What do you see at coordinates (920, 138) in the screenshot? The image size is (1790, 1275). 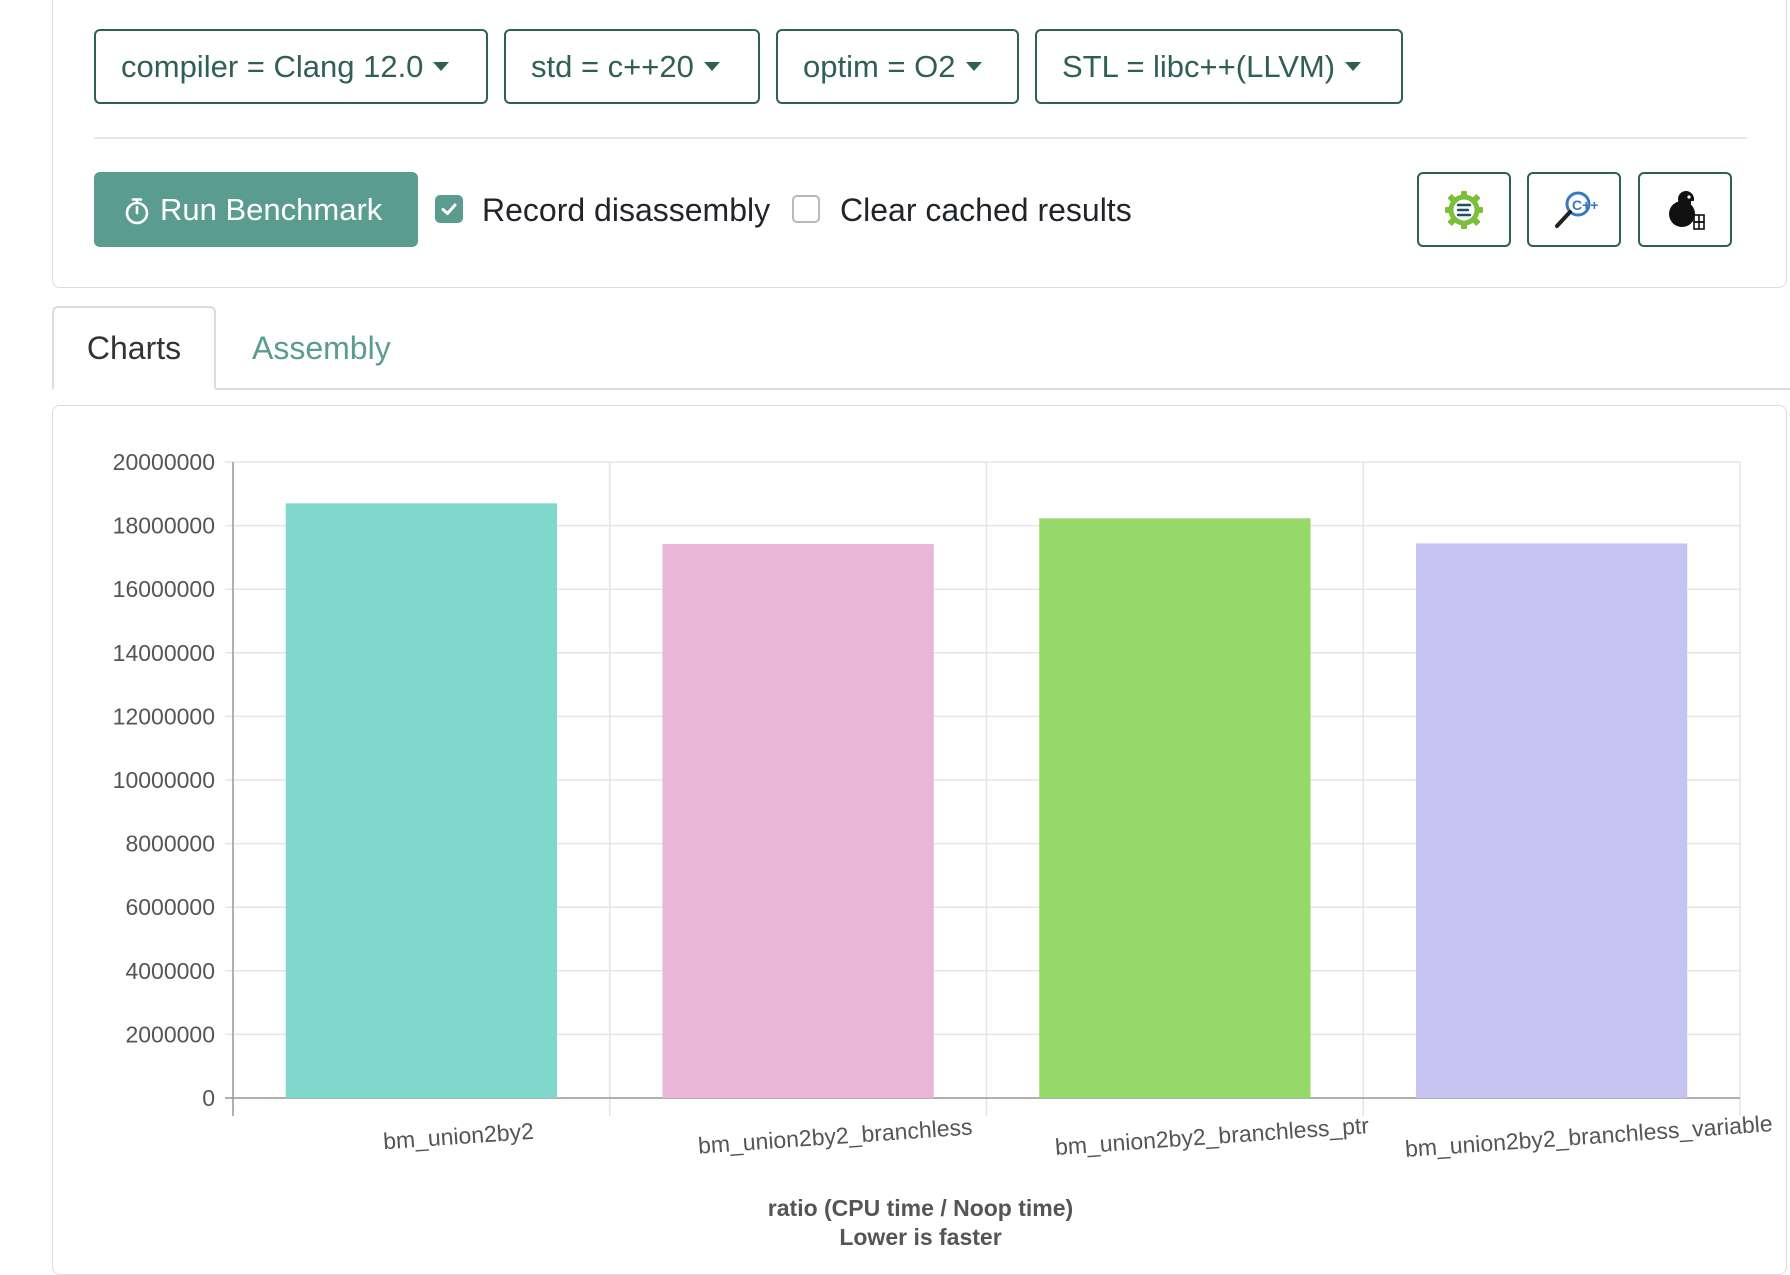 I see `toolbar-divider` at bounding box center [920, 138].